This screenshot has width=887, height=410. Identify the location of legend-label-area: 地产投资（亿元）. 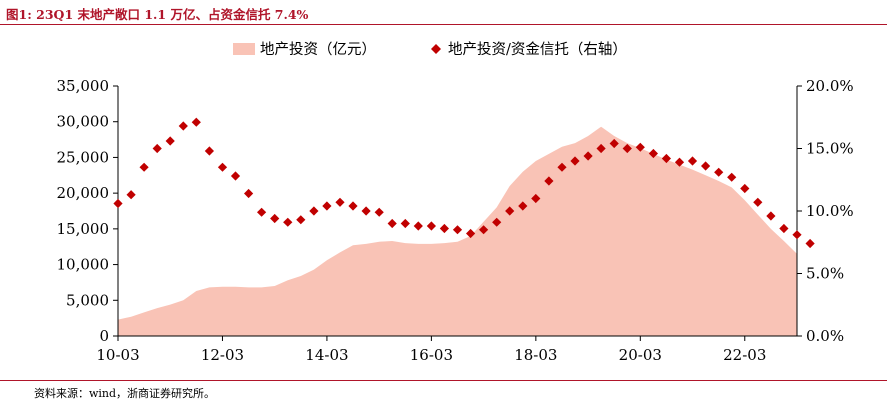
(318, 49).